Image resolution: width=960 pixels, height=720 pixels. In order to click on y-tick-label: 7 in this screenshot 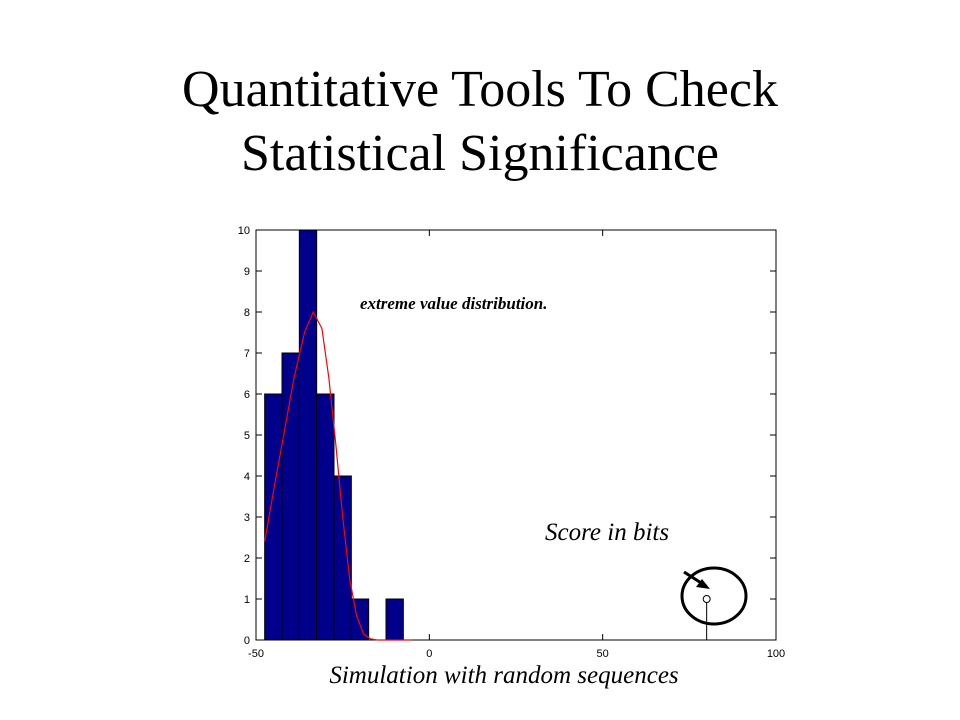, I will do `click(247, 354)`.